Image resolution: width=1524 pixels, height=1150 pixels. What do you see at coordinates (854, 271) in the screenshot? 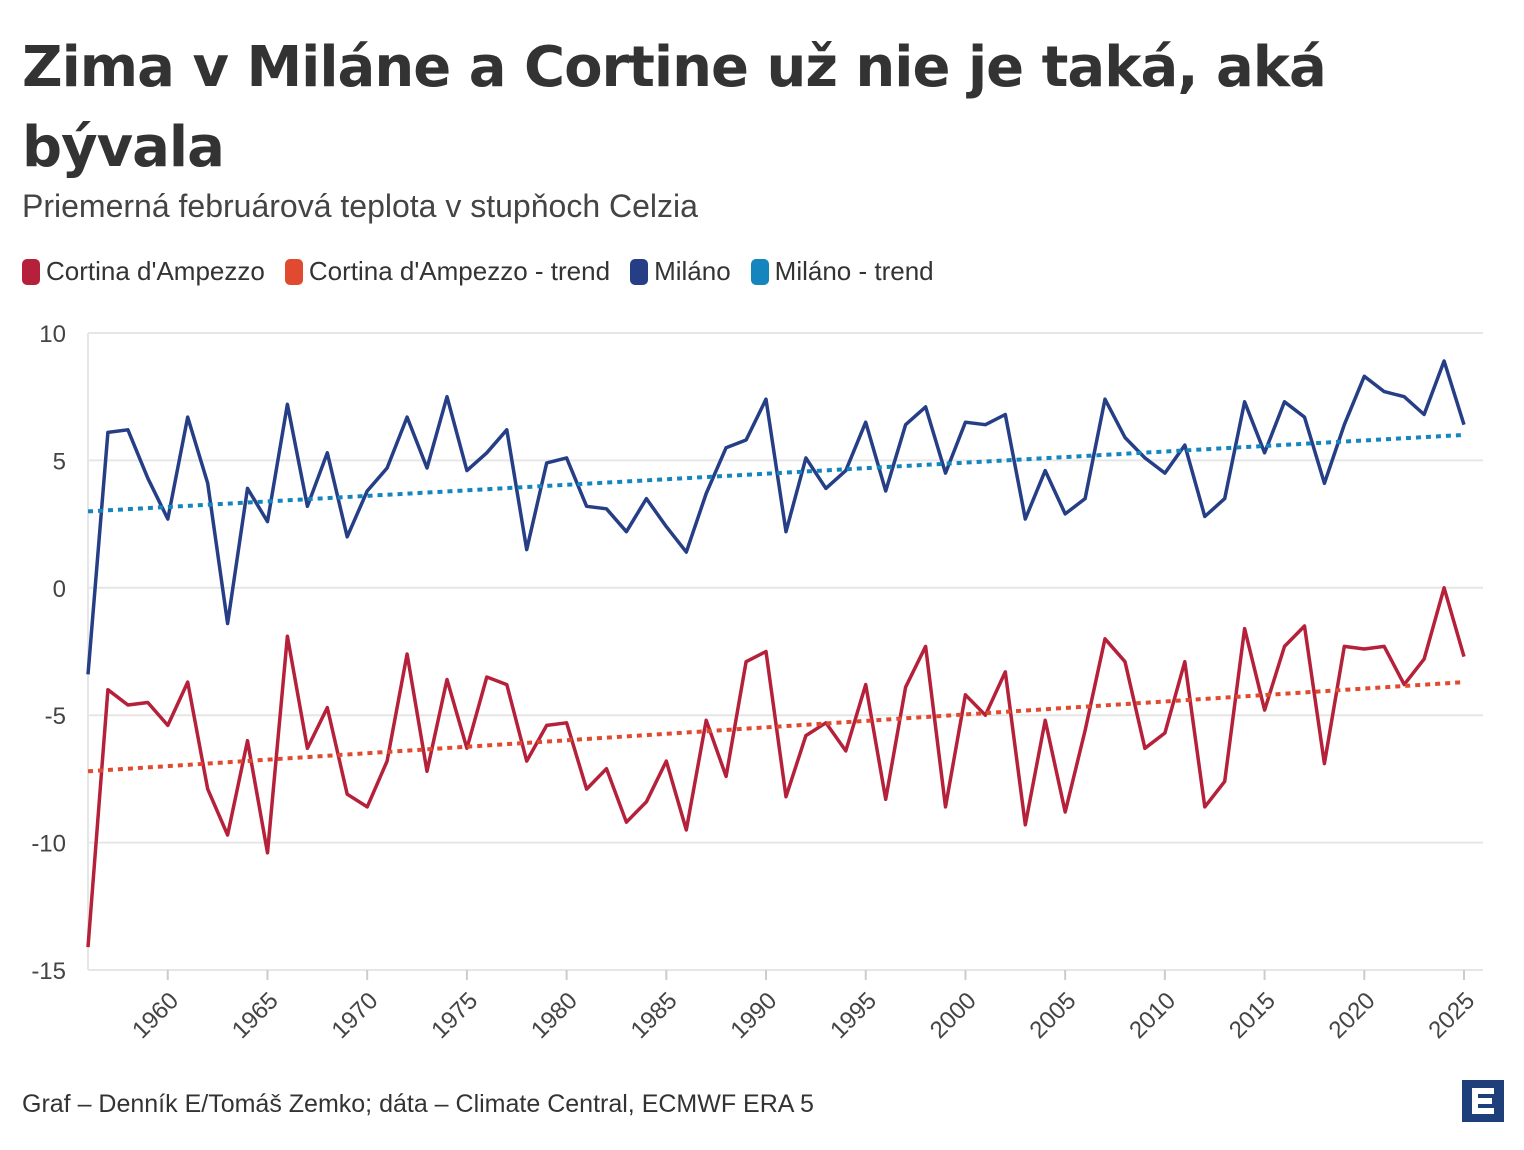
I see `legend-label: Miláno - trend` at bounding box center [854, 271].